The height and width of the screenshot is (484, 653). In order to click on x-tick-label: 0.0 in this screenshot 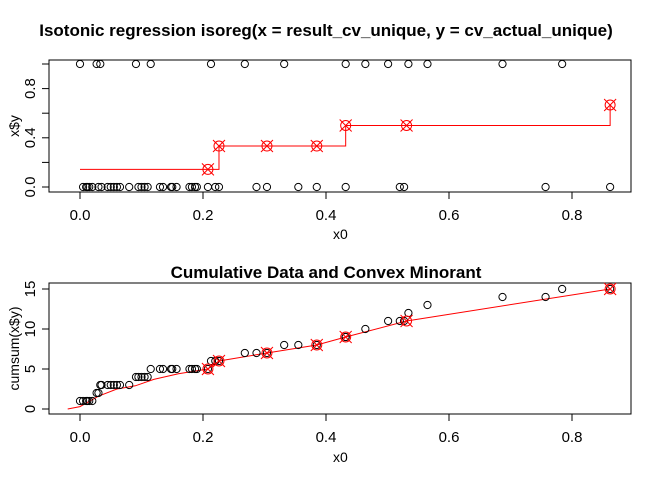, I will do `click(80, 437)`.